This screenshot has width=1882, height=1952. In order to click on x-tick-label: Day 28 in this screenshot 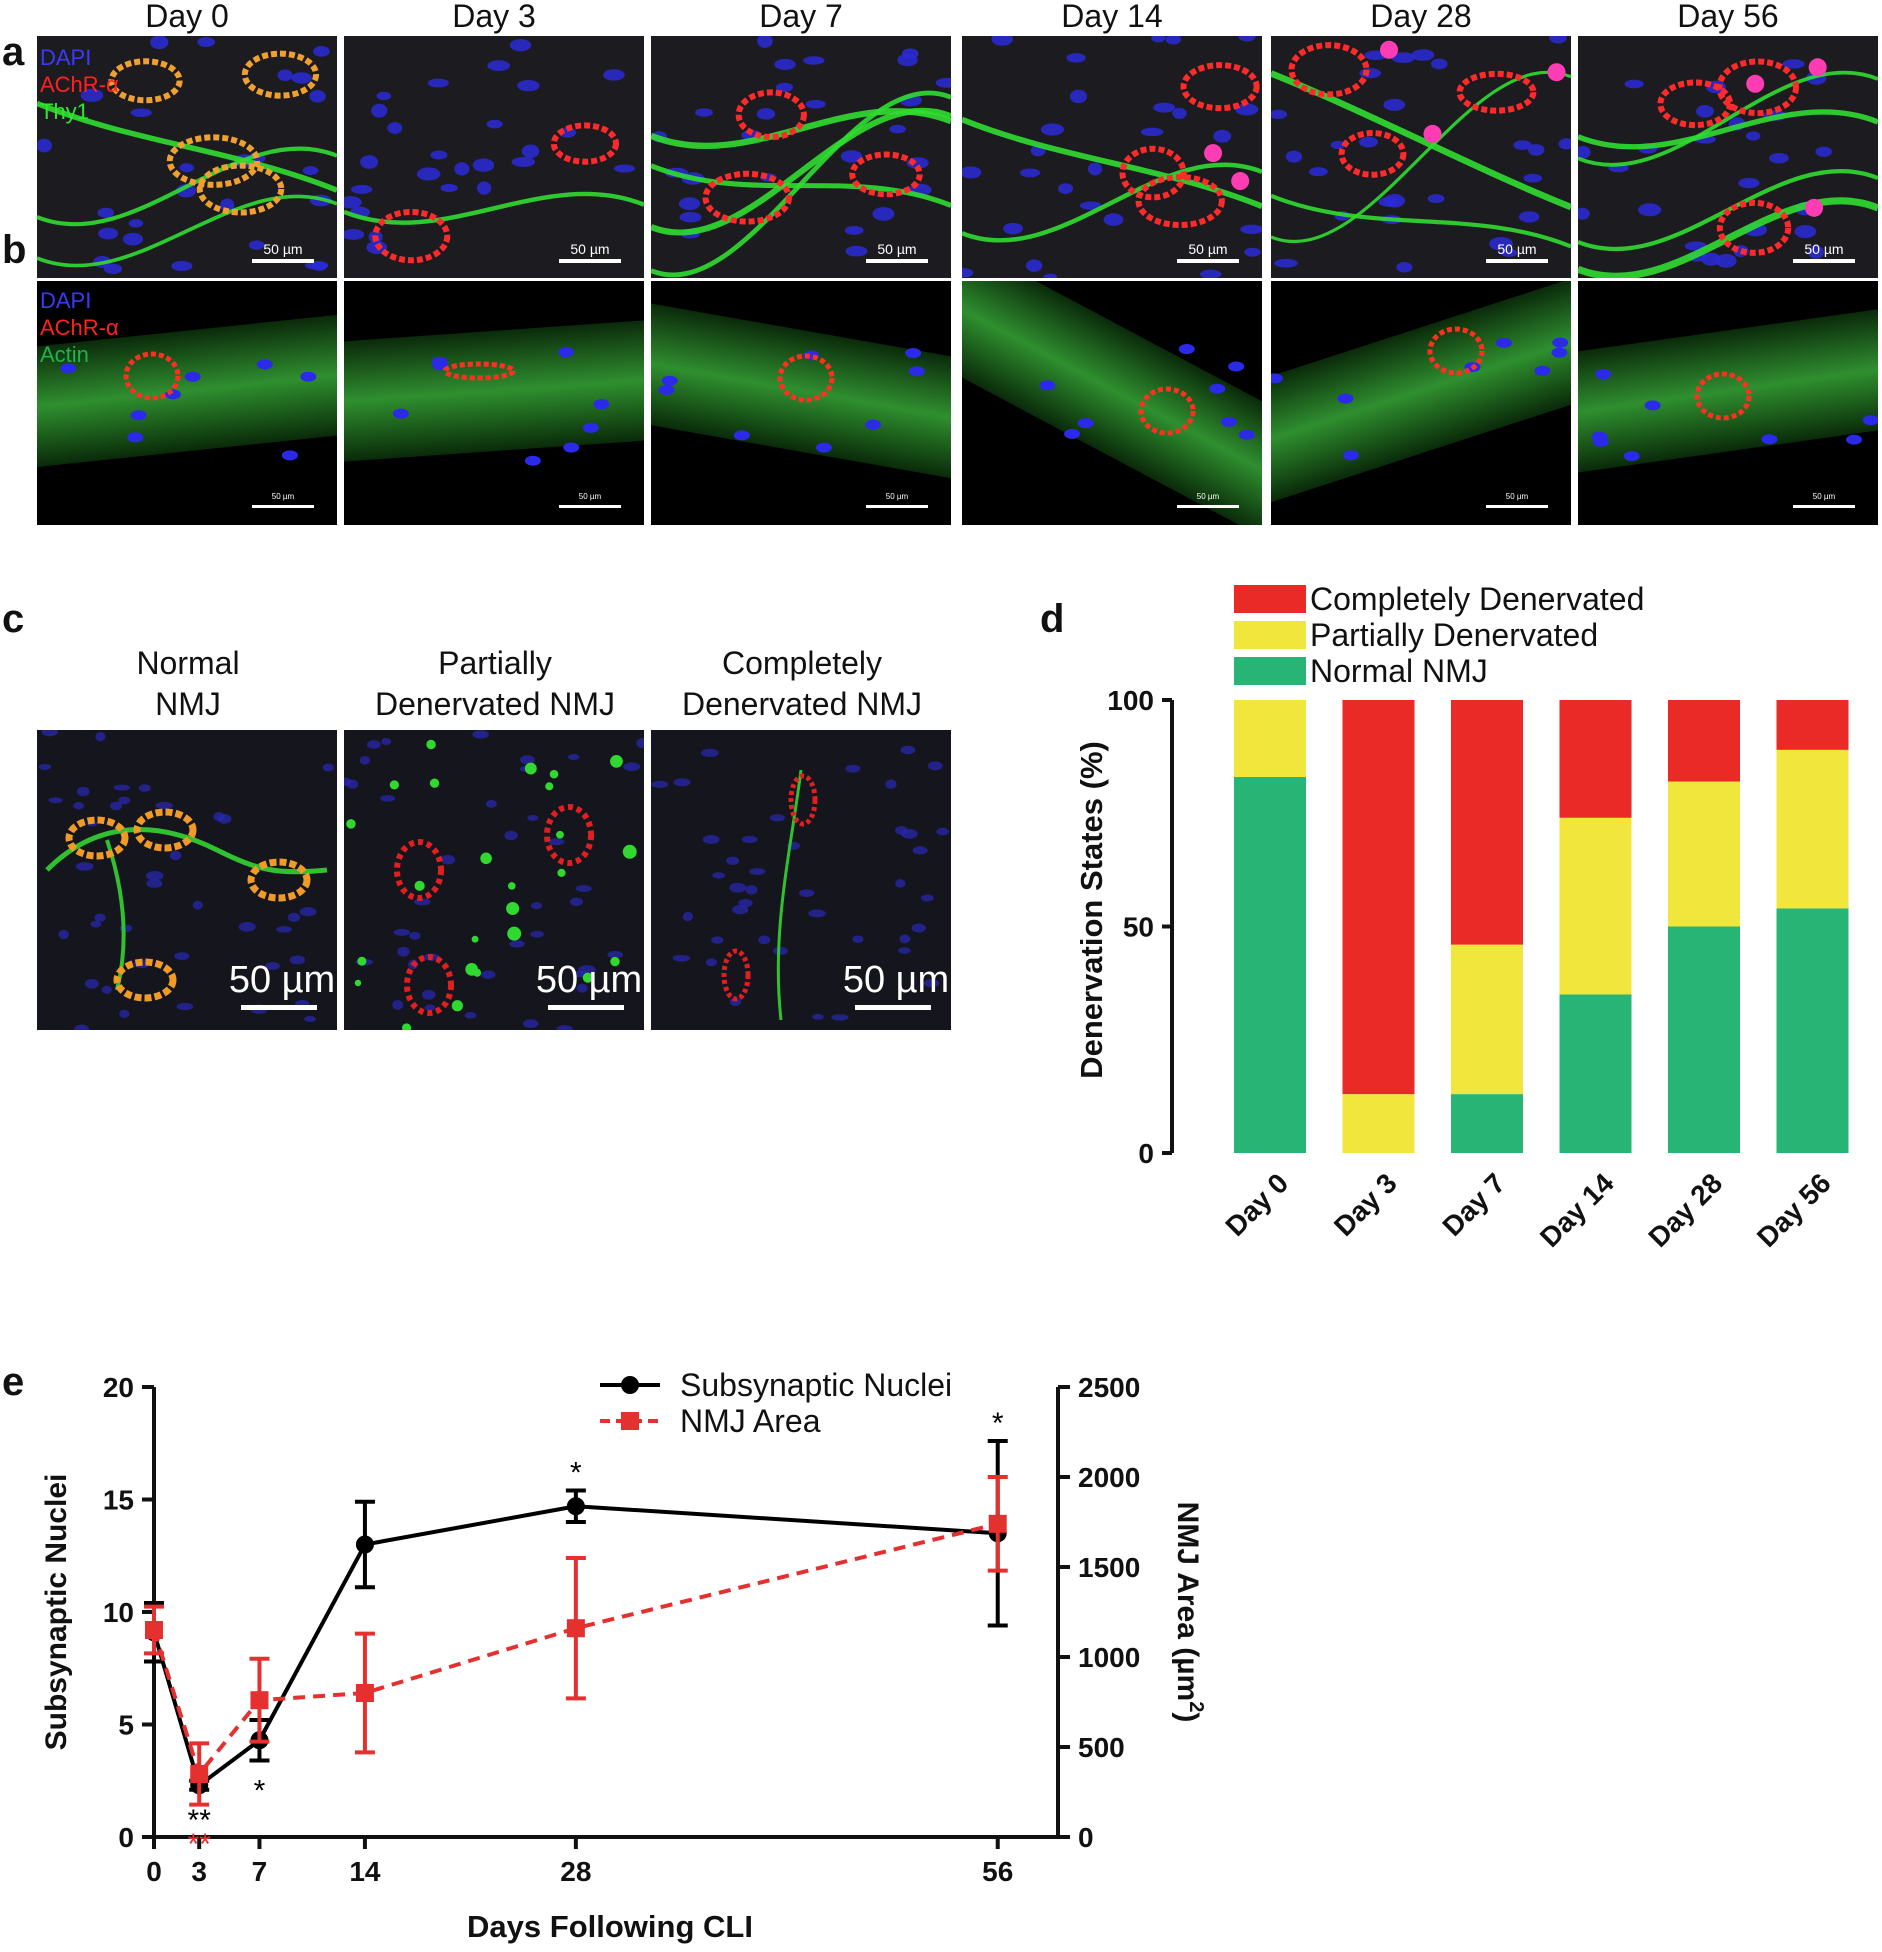, I will do `click(1685, 1210)`.